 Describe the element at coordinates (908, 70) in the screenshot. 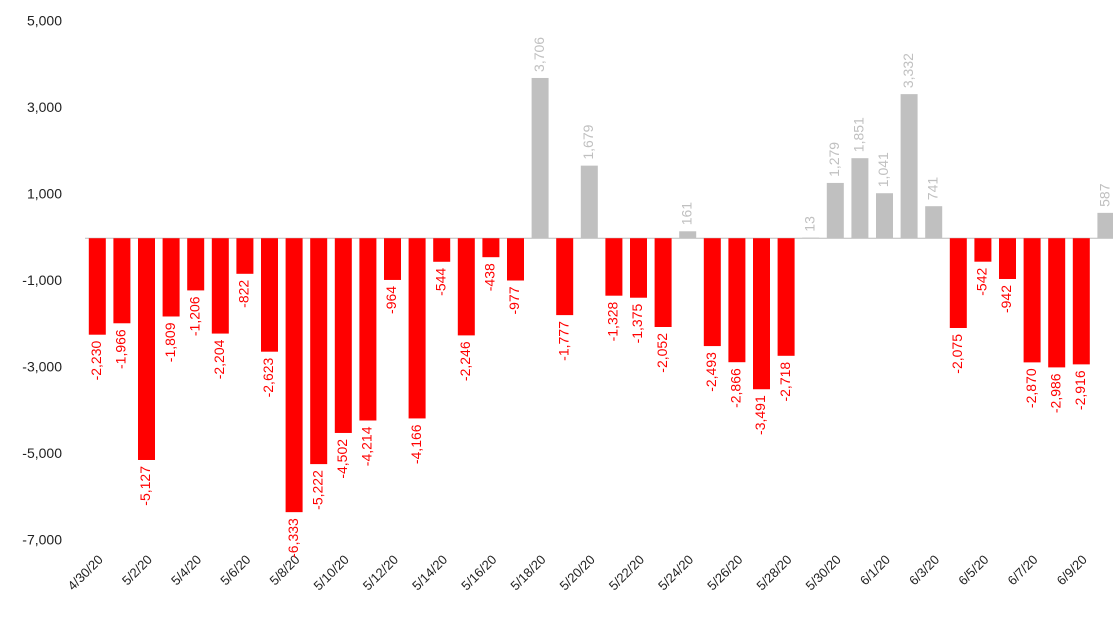

I see `data-label: 3,332` at that location.